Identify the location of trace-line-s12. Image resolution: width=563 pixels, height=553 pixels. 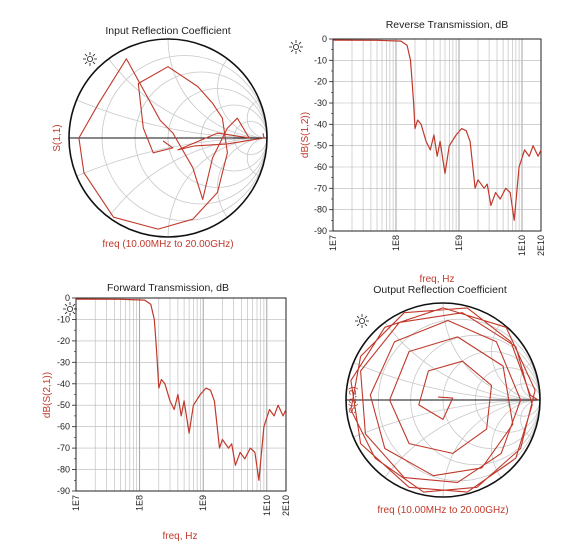
(437, 130).